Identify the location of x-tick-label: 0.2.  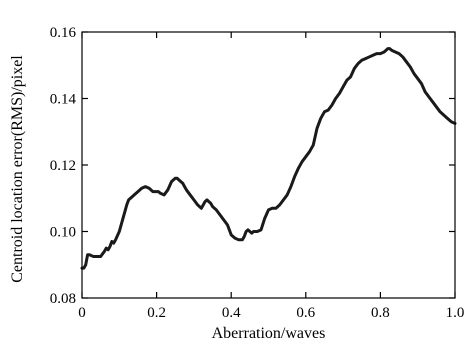
(156, 313).